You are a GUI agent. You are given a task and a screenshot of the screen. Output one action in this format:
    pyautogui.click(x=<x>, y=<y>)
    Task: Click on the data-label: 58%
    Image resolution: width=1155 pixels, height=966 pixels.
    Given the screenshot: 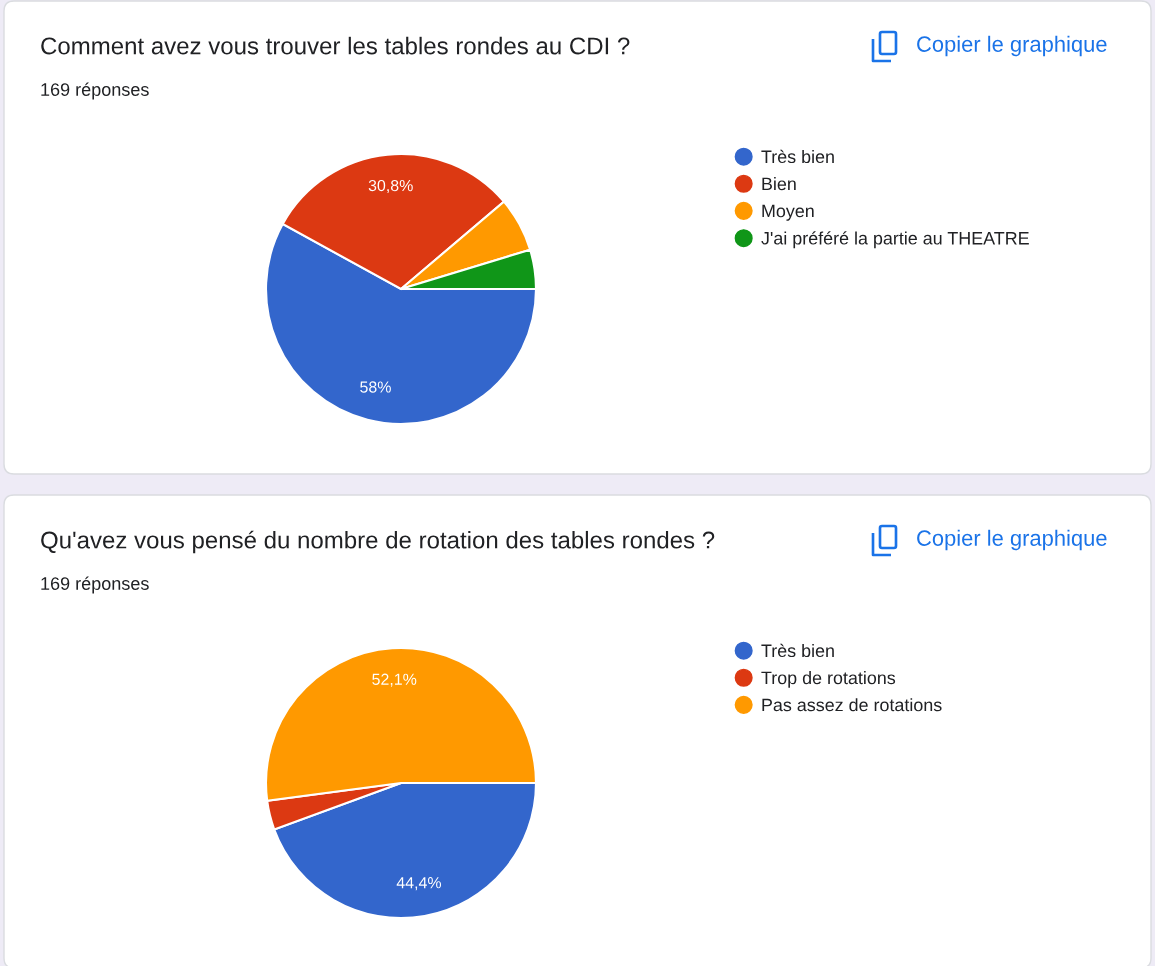 What is the action you would take?
    pyautogui.click(x=375, y=387)
    